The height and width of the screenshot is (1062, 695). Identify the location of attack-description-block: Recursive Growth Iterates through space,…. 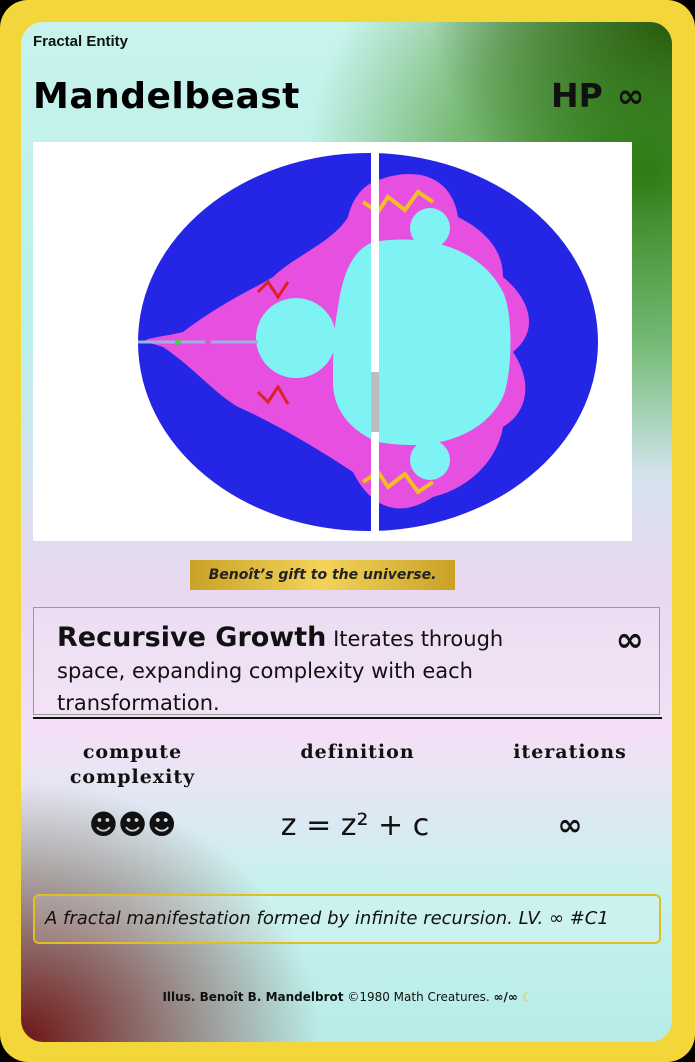
(317, 670).